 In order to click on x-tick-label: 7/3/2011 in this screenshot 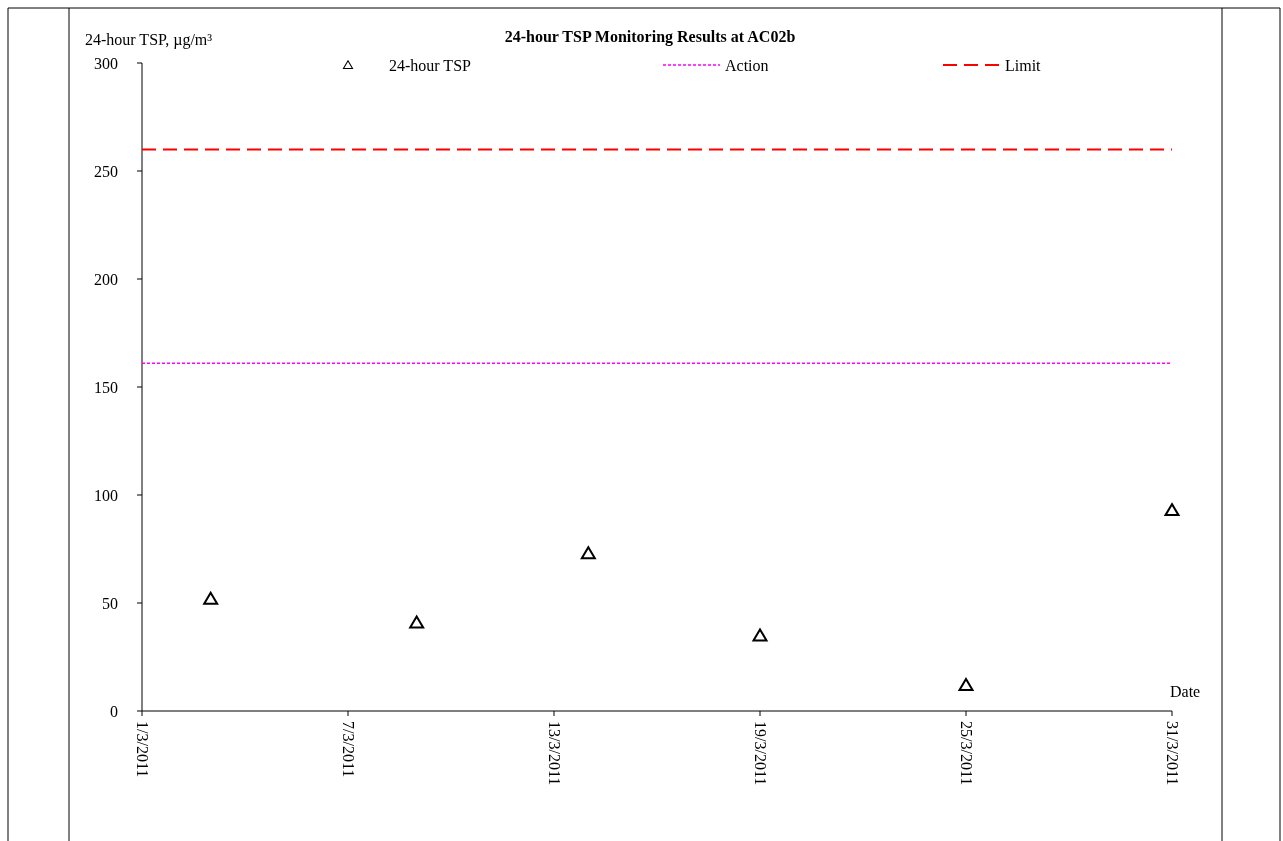, I will do `click(348, 749)`.